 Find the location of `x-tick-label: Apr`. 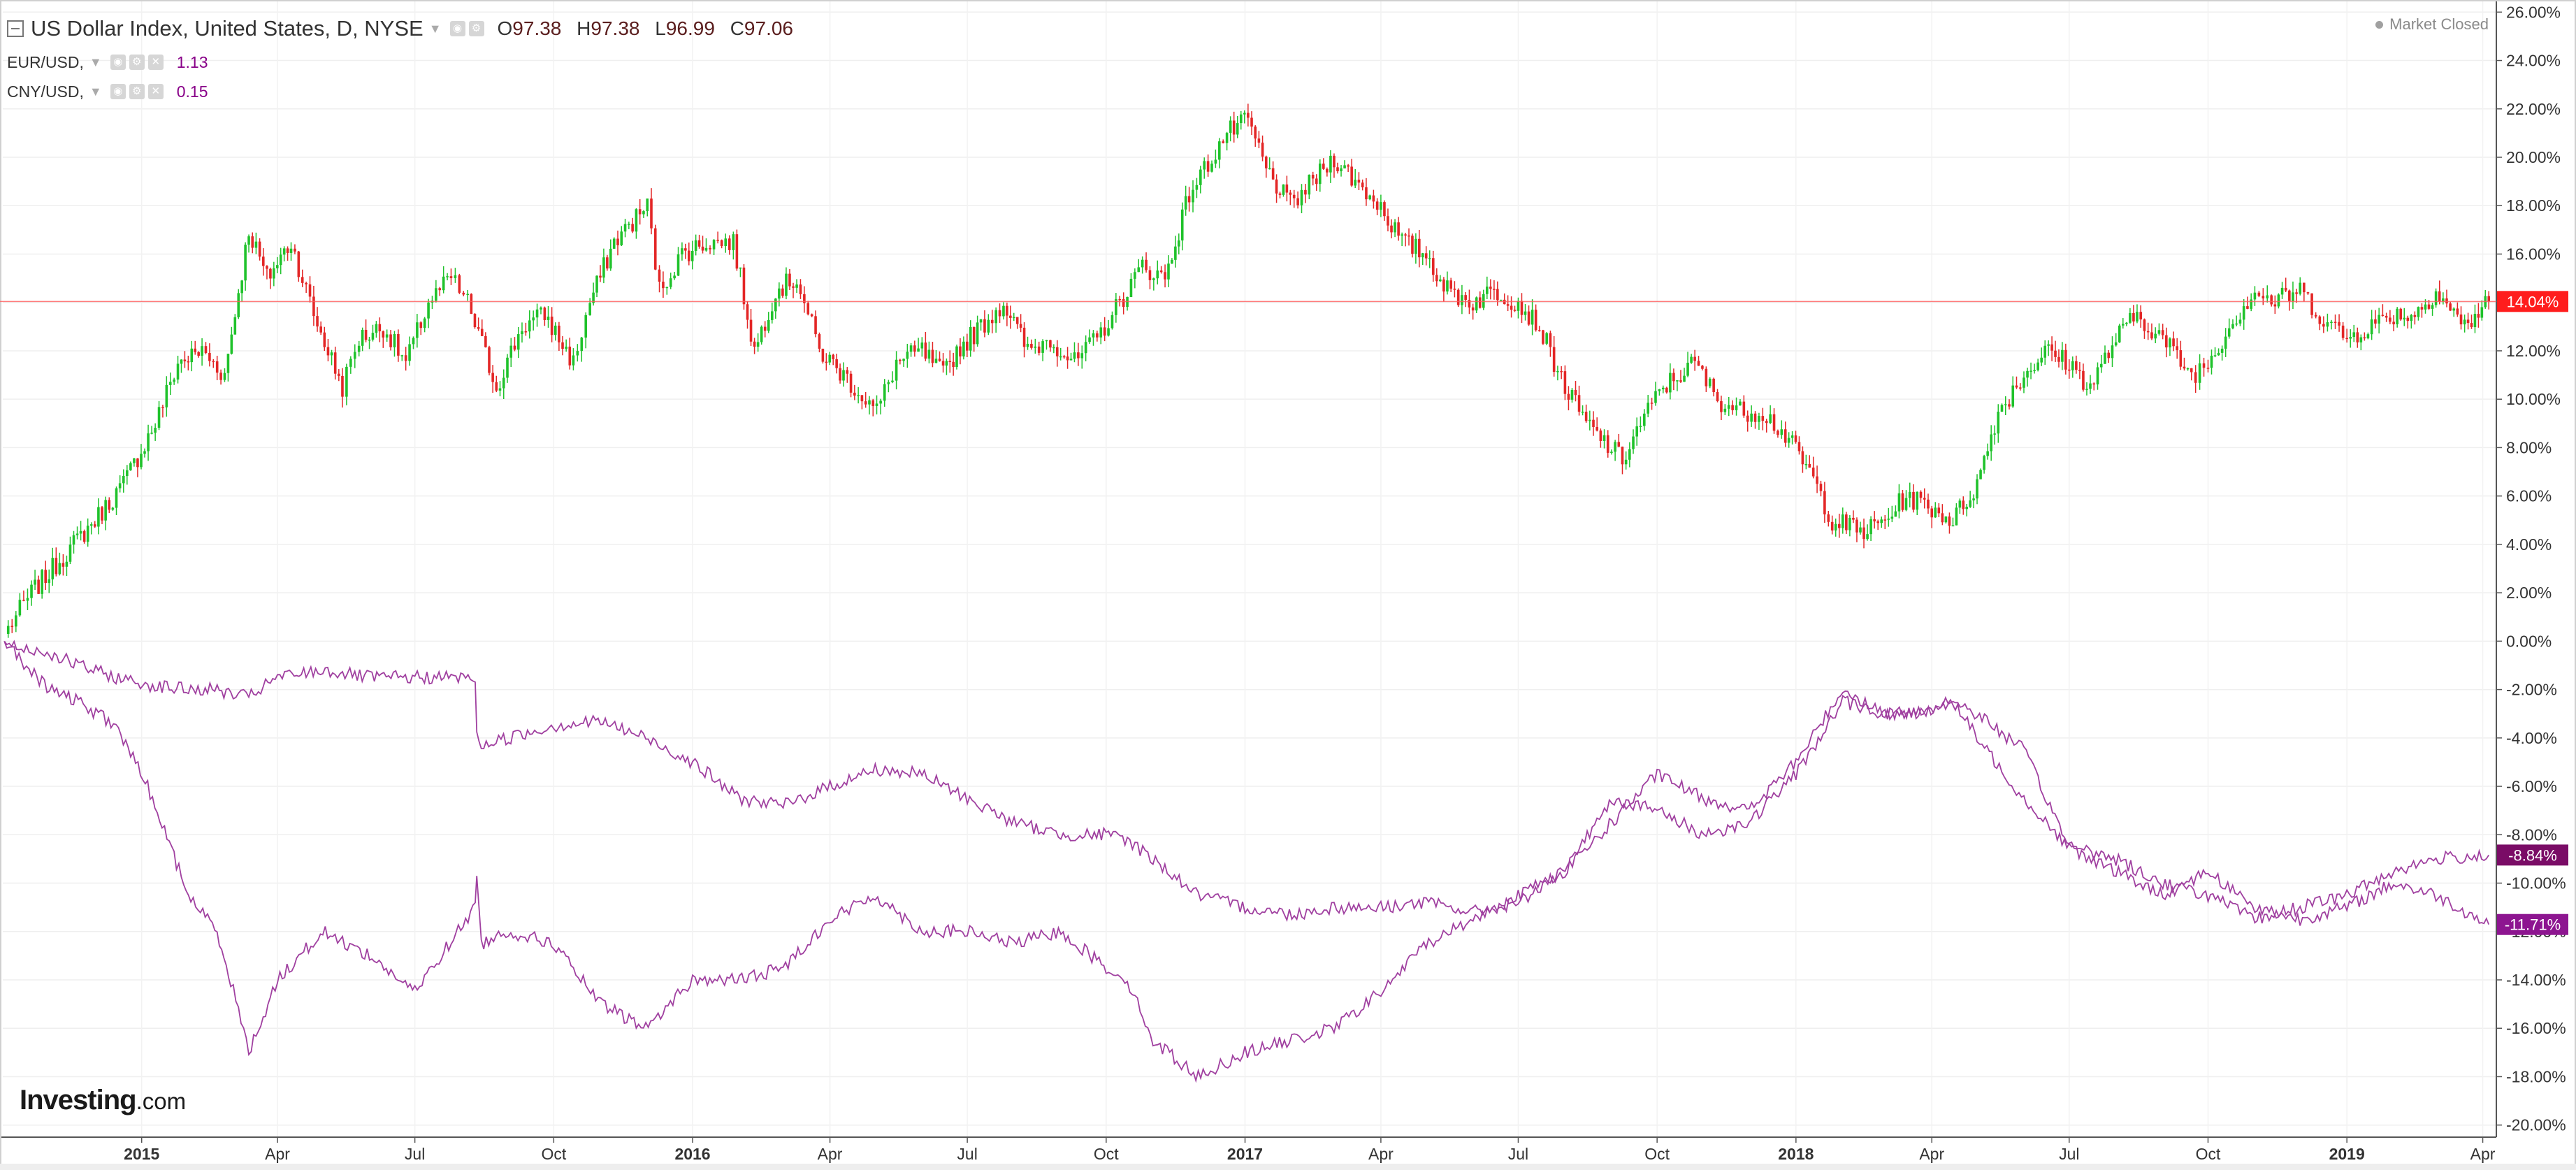

x-tick-label: Apr is located at coordinates (831, 1154).